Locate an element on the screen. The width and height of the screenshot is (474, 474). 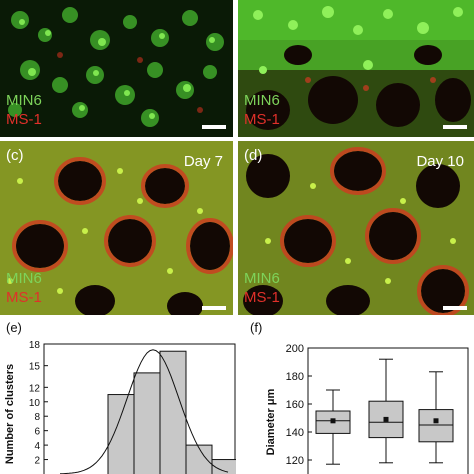
histogram-chart: 2 4 6 8 10 12 15 18 Number of clusters is located at coordinates (120, 407).